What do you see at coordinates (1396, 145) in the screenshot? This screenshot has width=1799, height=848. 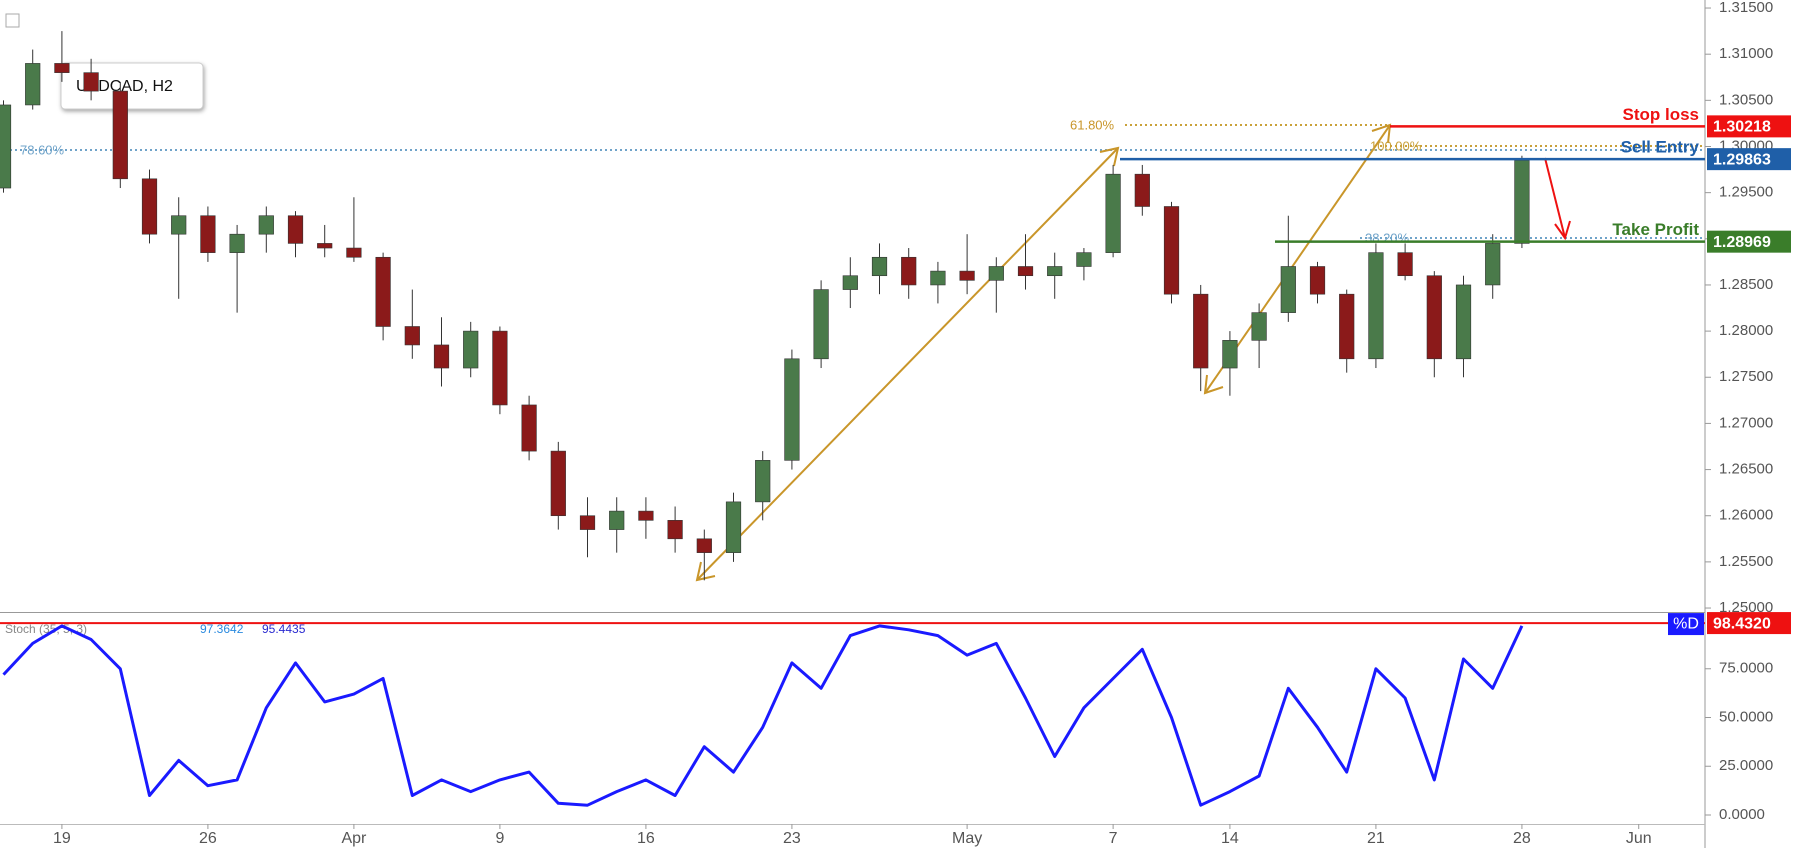 I see `fib-label: 100.00%` at bounding box center [1396, 145].